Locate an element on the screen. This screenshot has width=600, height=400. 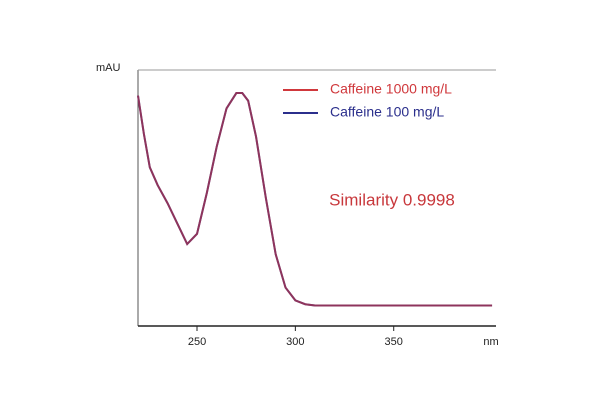
x-tick-label: 350 is located at coordinates (394, 342).